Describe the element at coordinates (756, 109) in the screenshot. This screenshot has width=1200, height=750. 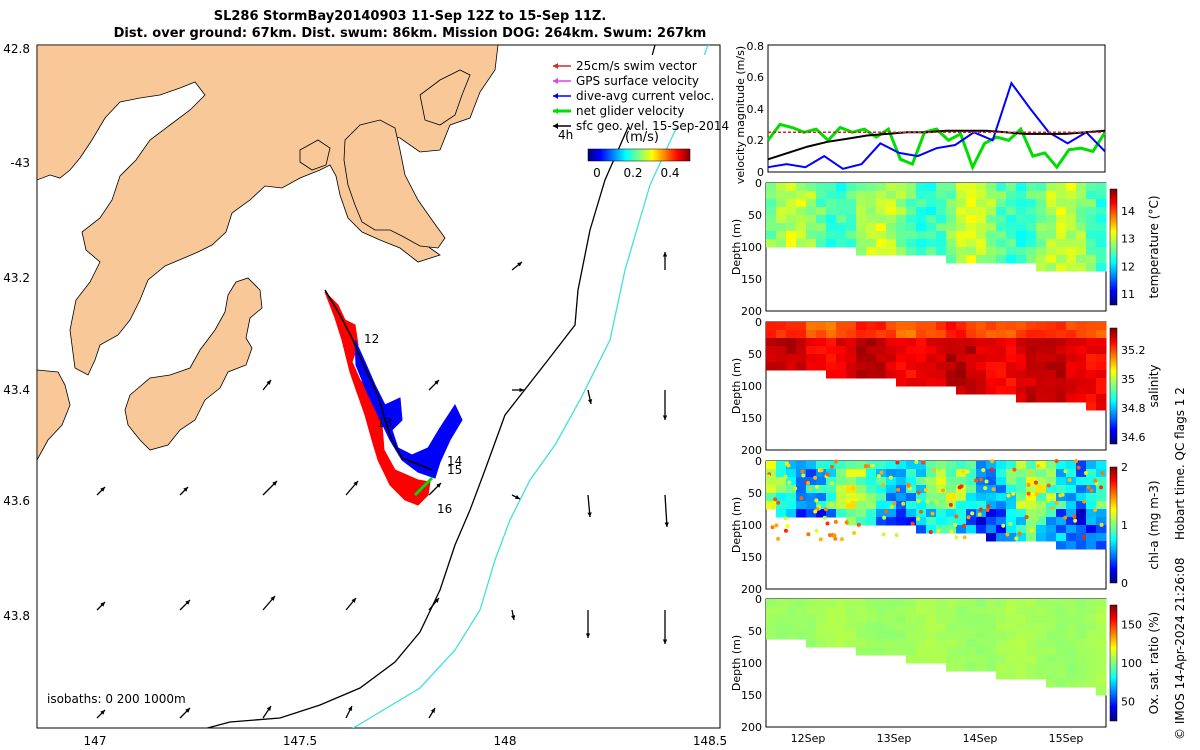
I see `velocity-yticks: 0 0.2 0.4 0.6 0.8` at that location.